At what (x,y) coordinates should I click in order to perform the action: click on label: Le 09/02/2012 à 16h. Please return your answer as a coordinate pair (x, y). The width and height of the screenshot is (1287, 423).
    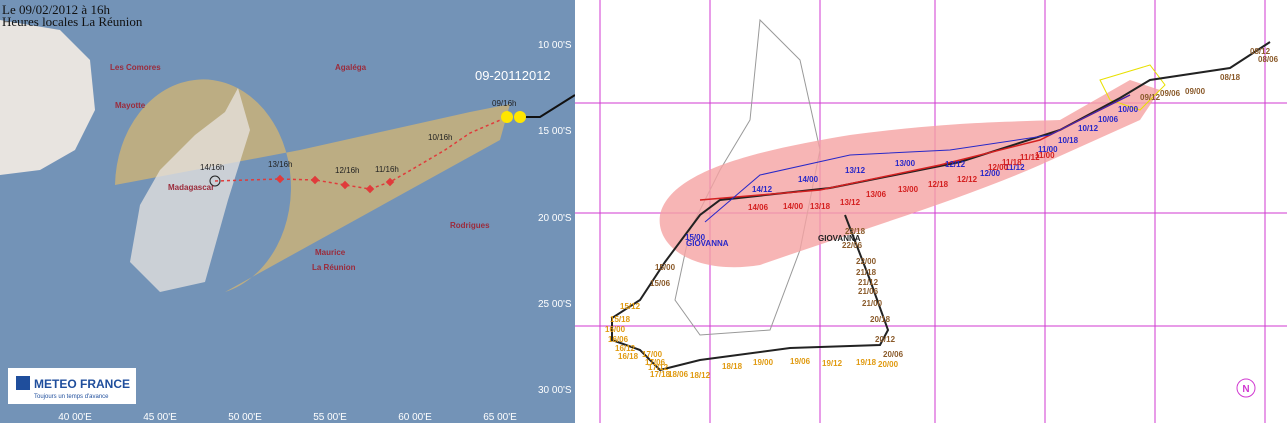
    Looking at the image, I should click on (56, 9).